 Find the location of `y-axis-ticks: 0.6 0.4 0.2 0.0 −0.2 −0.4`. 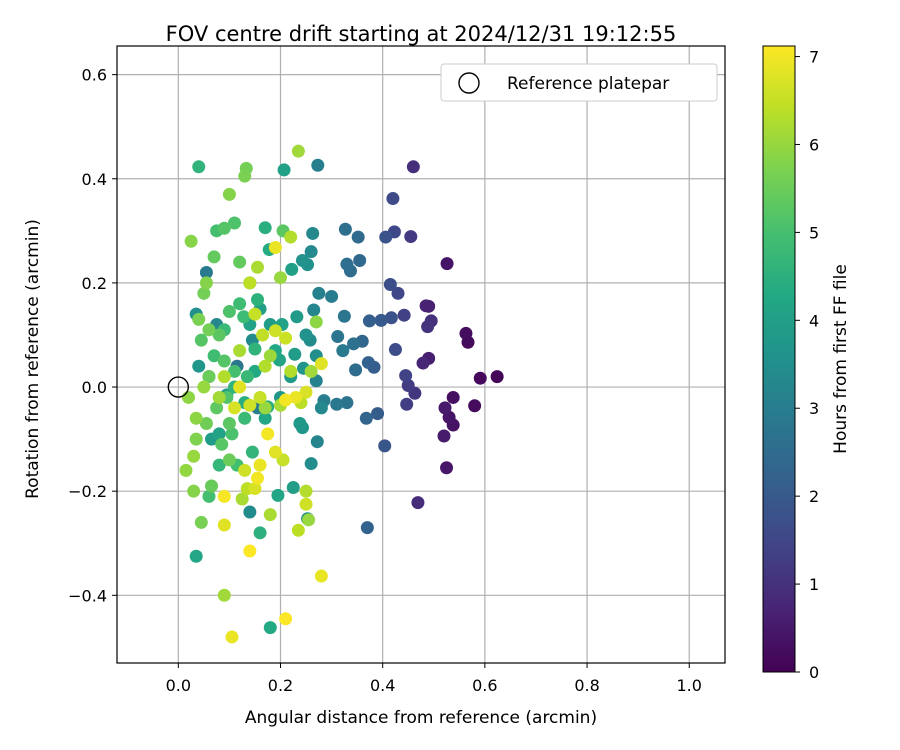

y-axis-ticks: 0.6 0.4 0.2 0.0 −0.2 −0.4 is located at coordinates (92, 335).